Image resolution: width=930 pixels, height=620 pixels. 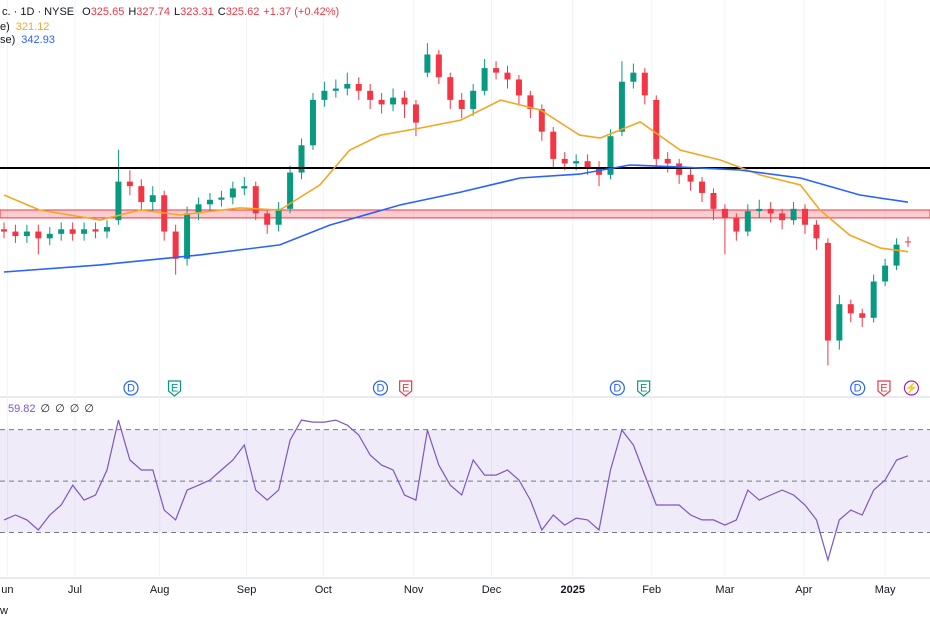 What do you see at coordinates (75, 590) in the screenshot?
I see `x-tick-label: Jul` at bounding box center [75, 590].